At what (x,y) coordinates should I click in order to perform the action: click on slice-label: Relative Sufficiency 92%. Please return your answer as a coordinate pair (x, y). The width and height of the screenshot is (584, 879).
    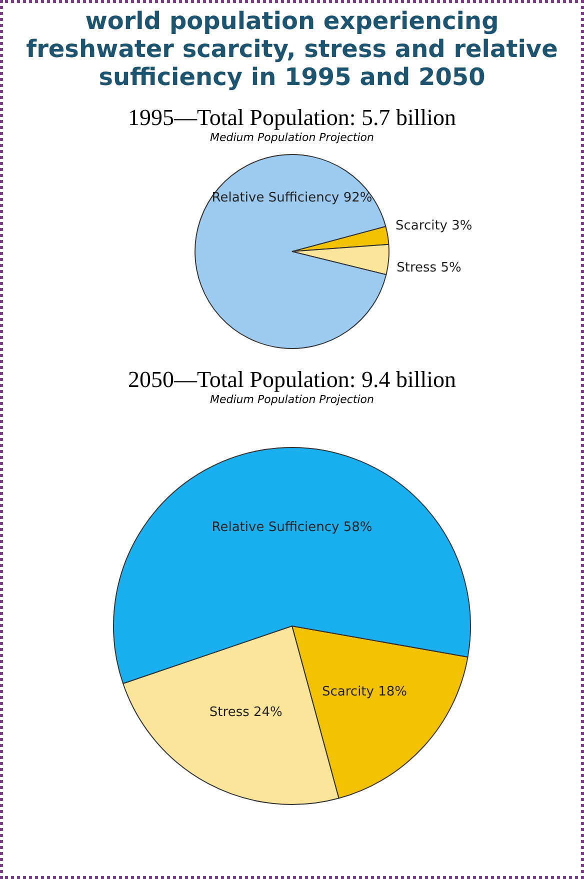
    Looking at the image, I should click on (292, 198).